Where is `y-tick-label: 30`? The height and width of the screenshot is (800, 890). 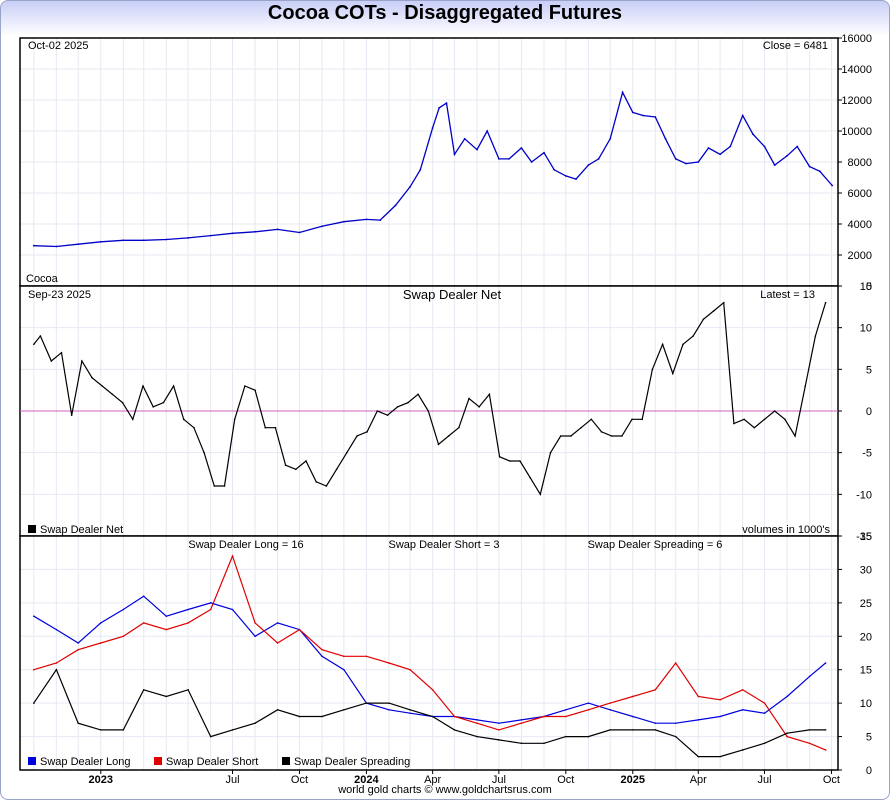 y-tick-label: 30 is located at coordinates (866, 570).